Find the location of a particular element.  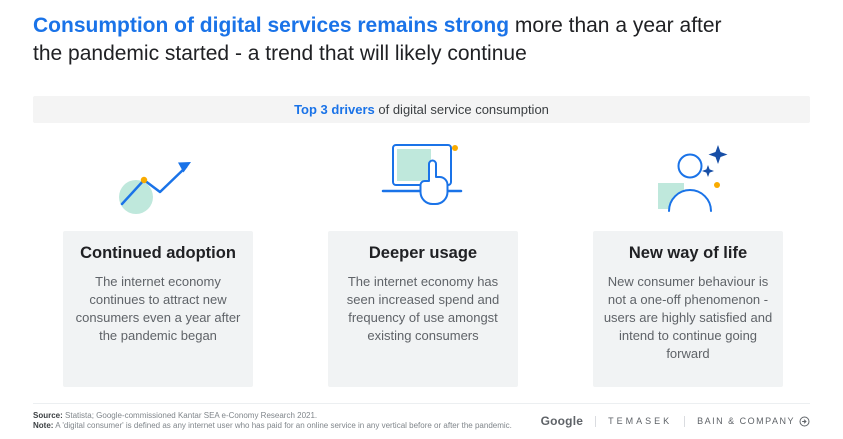

google-logo: Google is located at coordinates (562, 421).